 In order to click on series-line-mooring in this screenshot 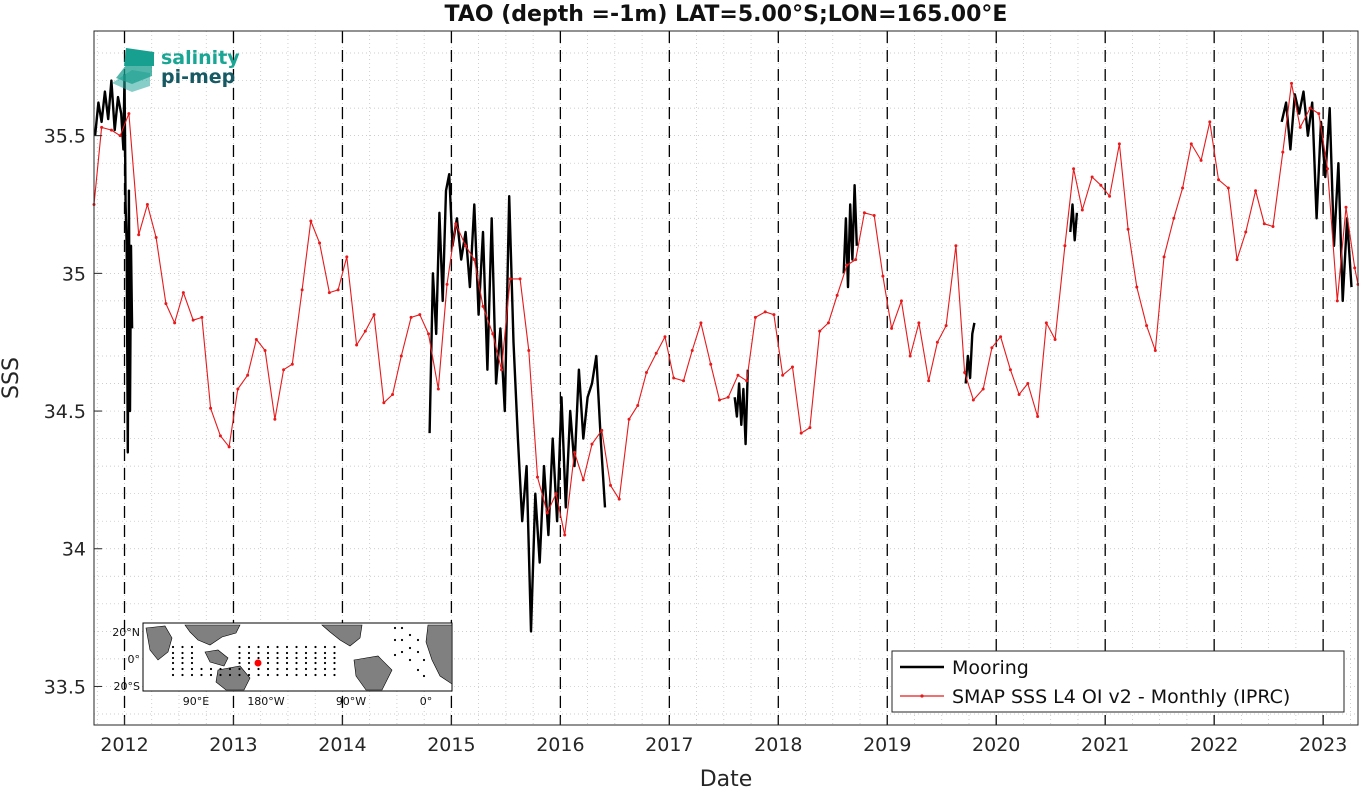, I will do `click(970, 353)`.